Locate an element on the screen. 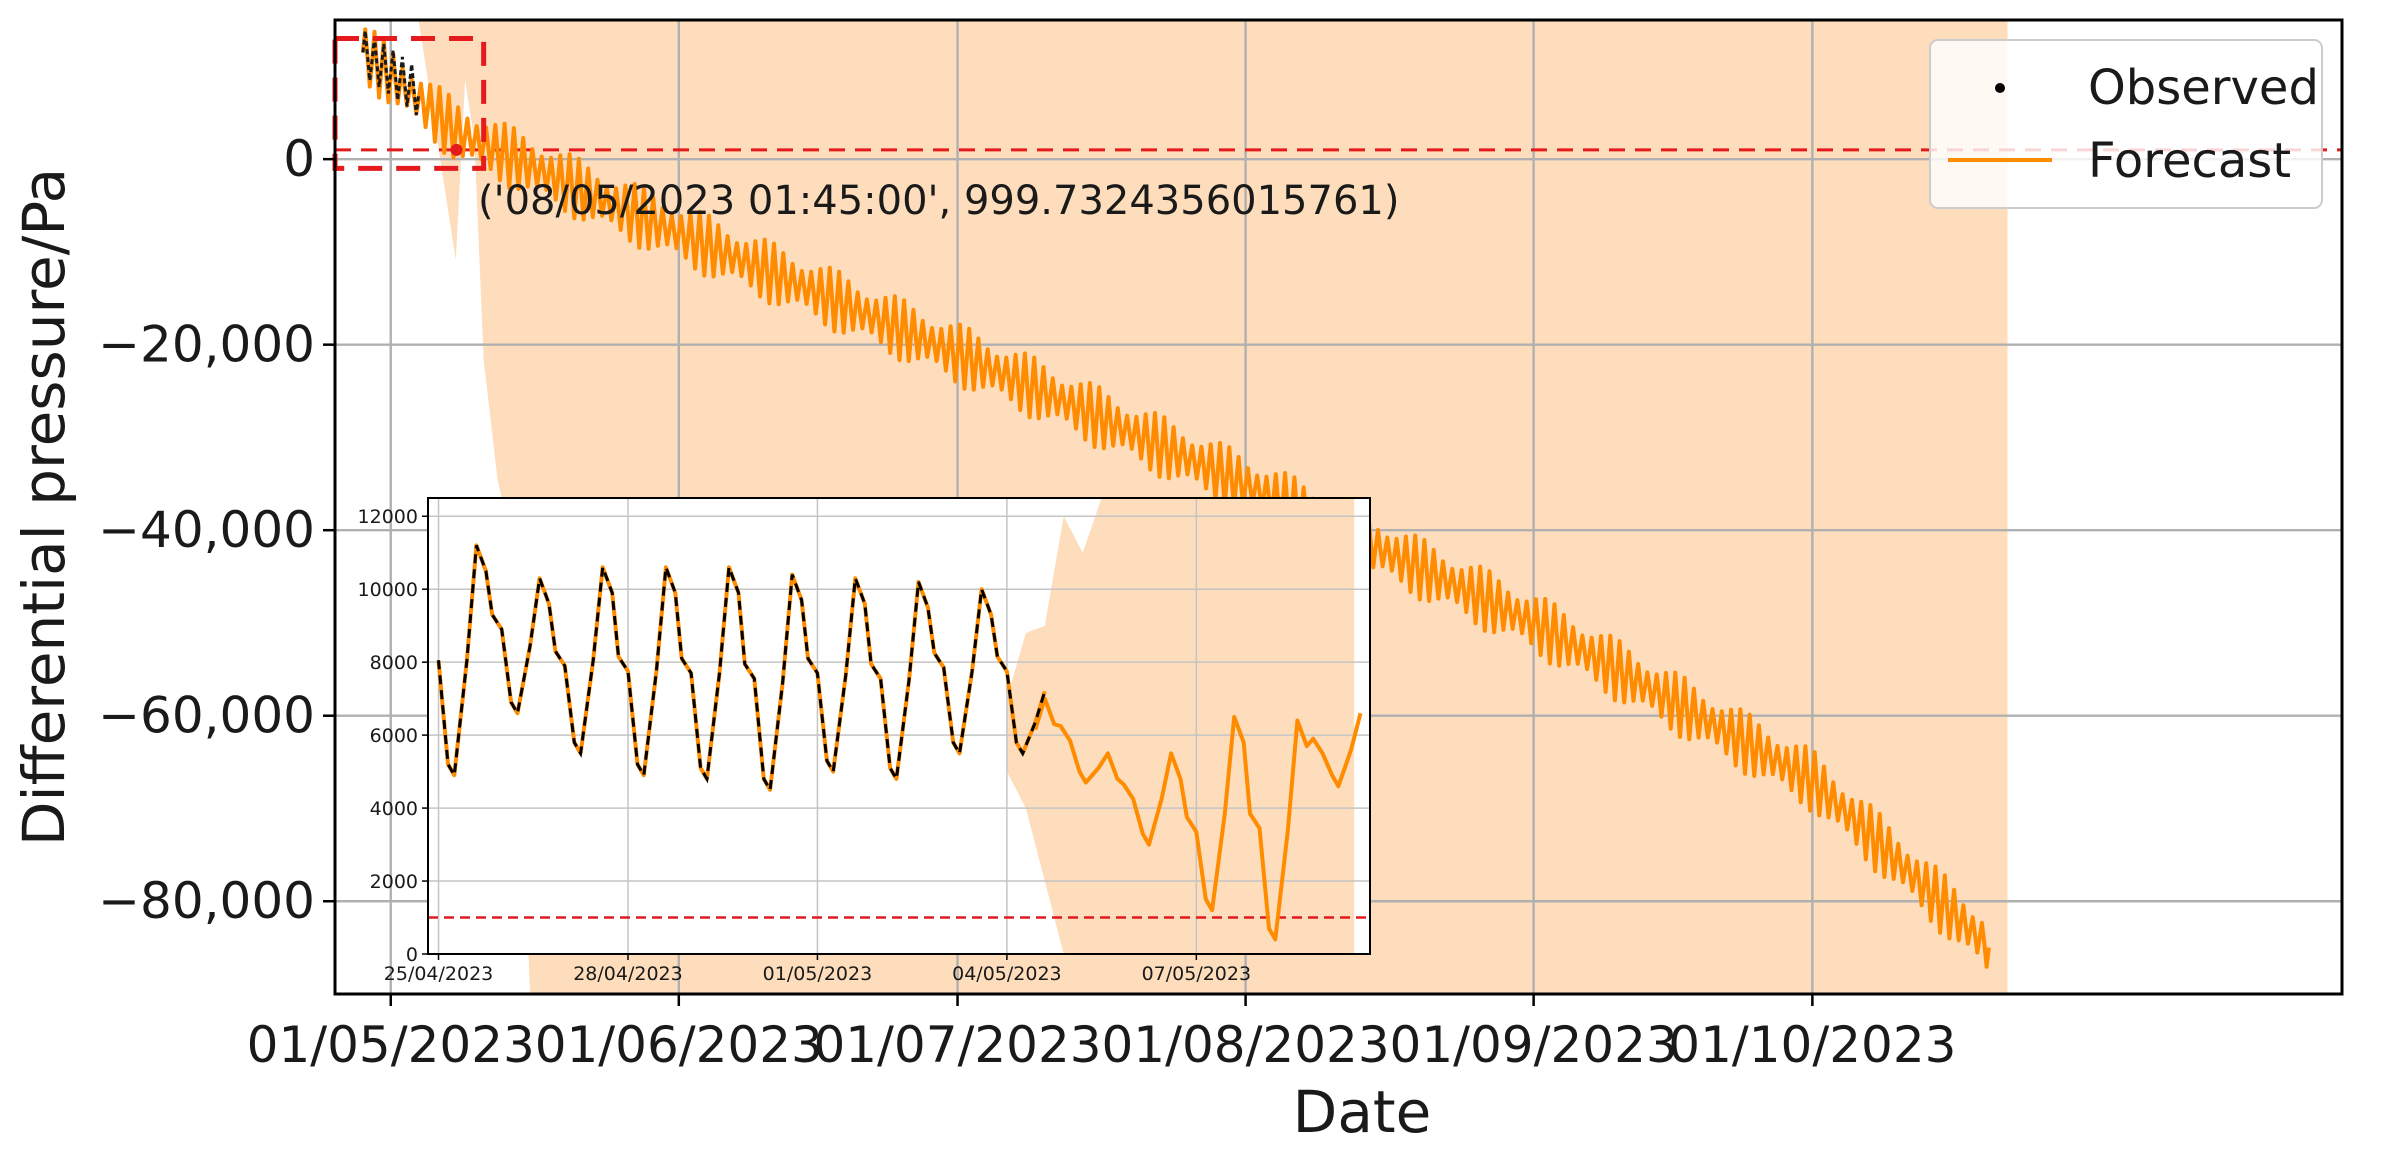  main-x-tick-label: 01/06/2023 is located at coordinates (679, 1045).